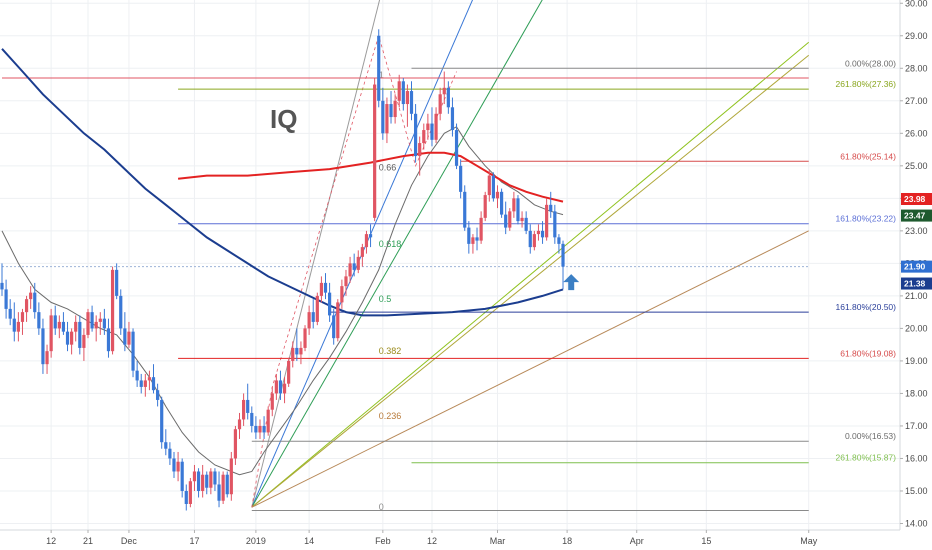 The width and height of the screenshot is (932, 550). Describe the element at coordinates (916, 101) in the screenshot. I see `price-tick-label: 27.00` at that location.